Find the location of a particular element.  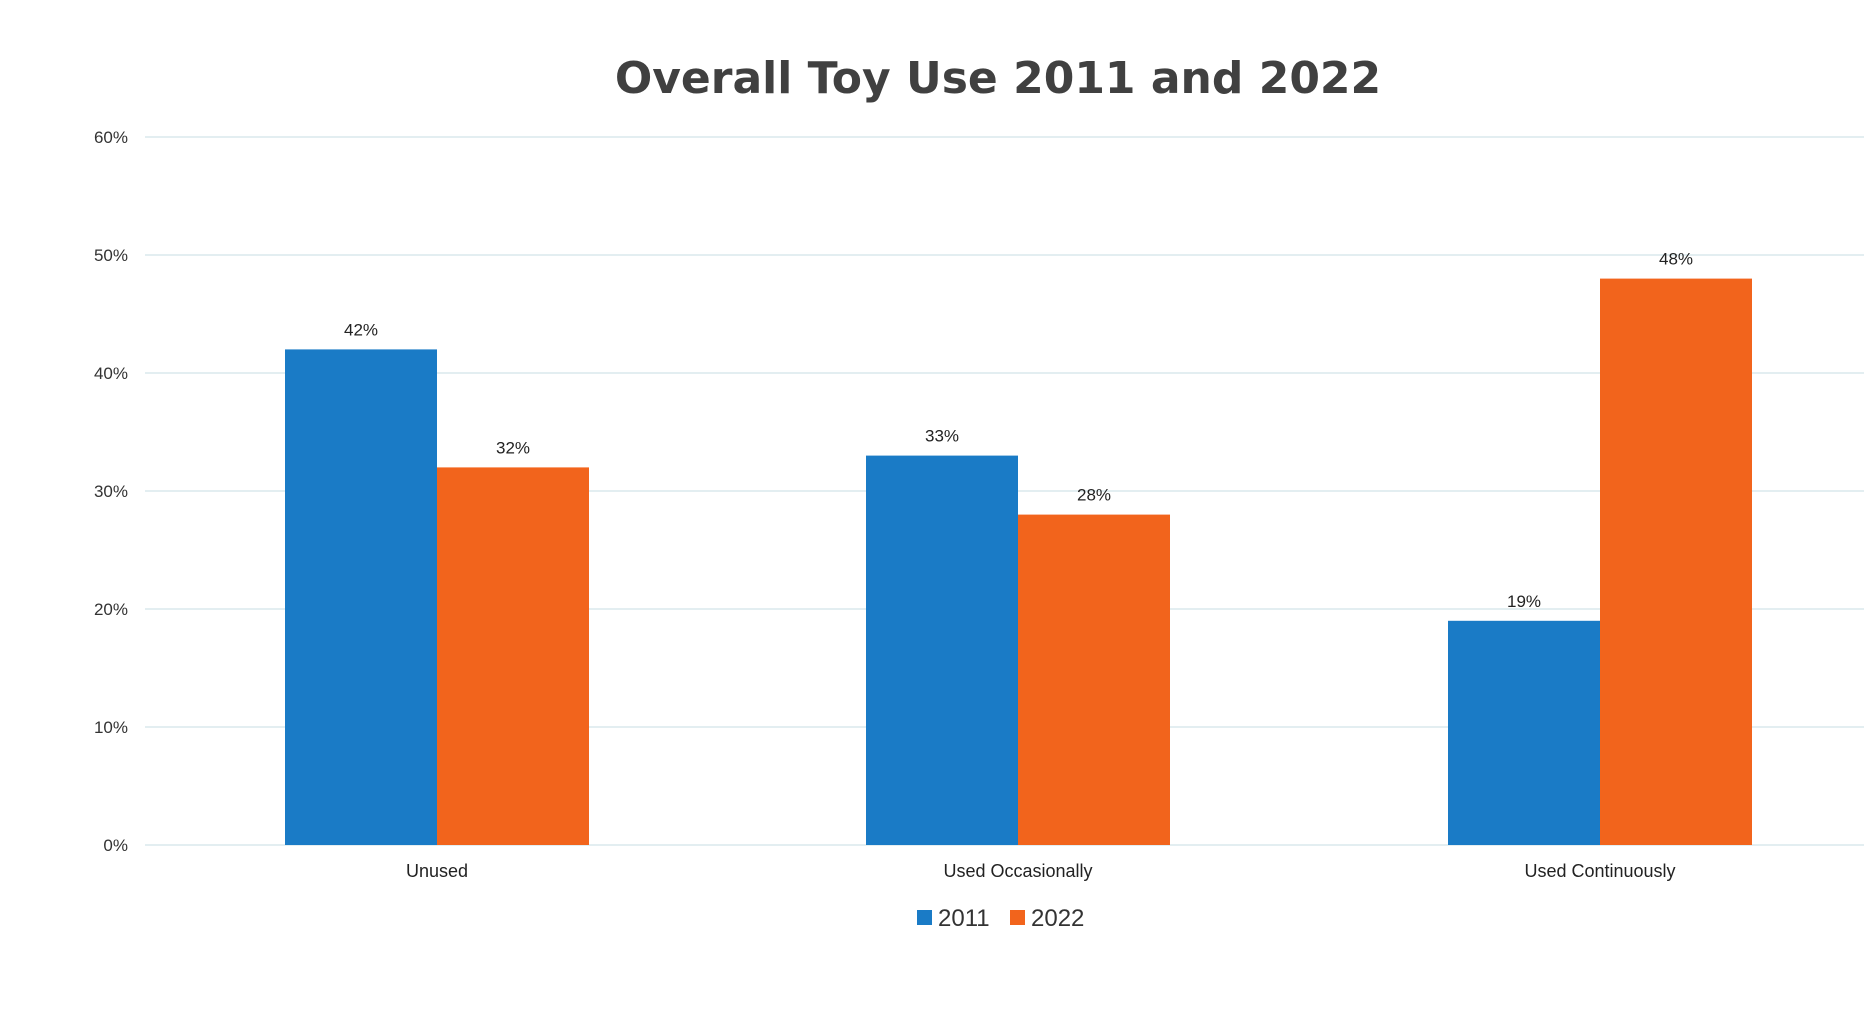

y-tick-label: 10% is located at coordinates (111, 727).